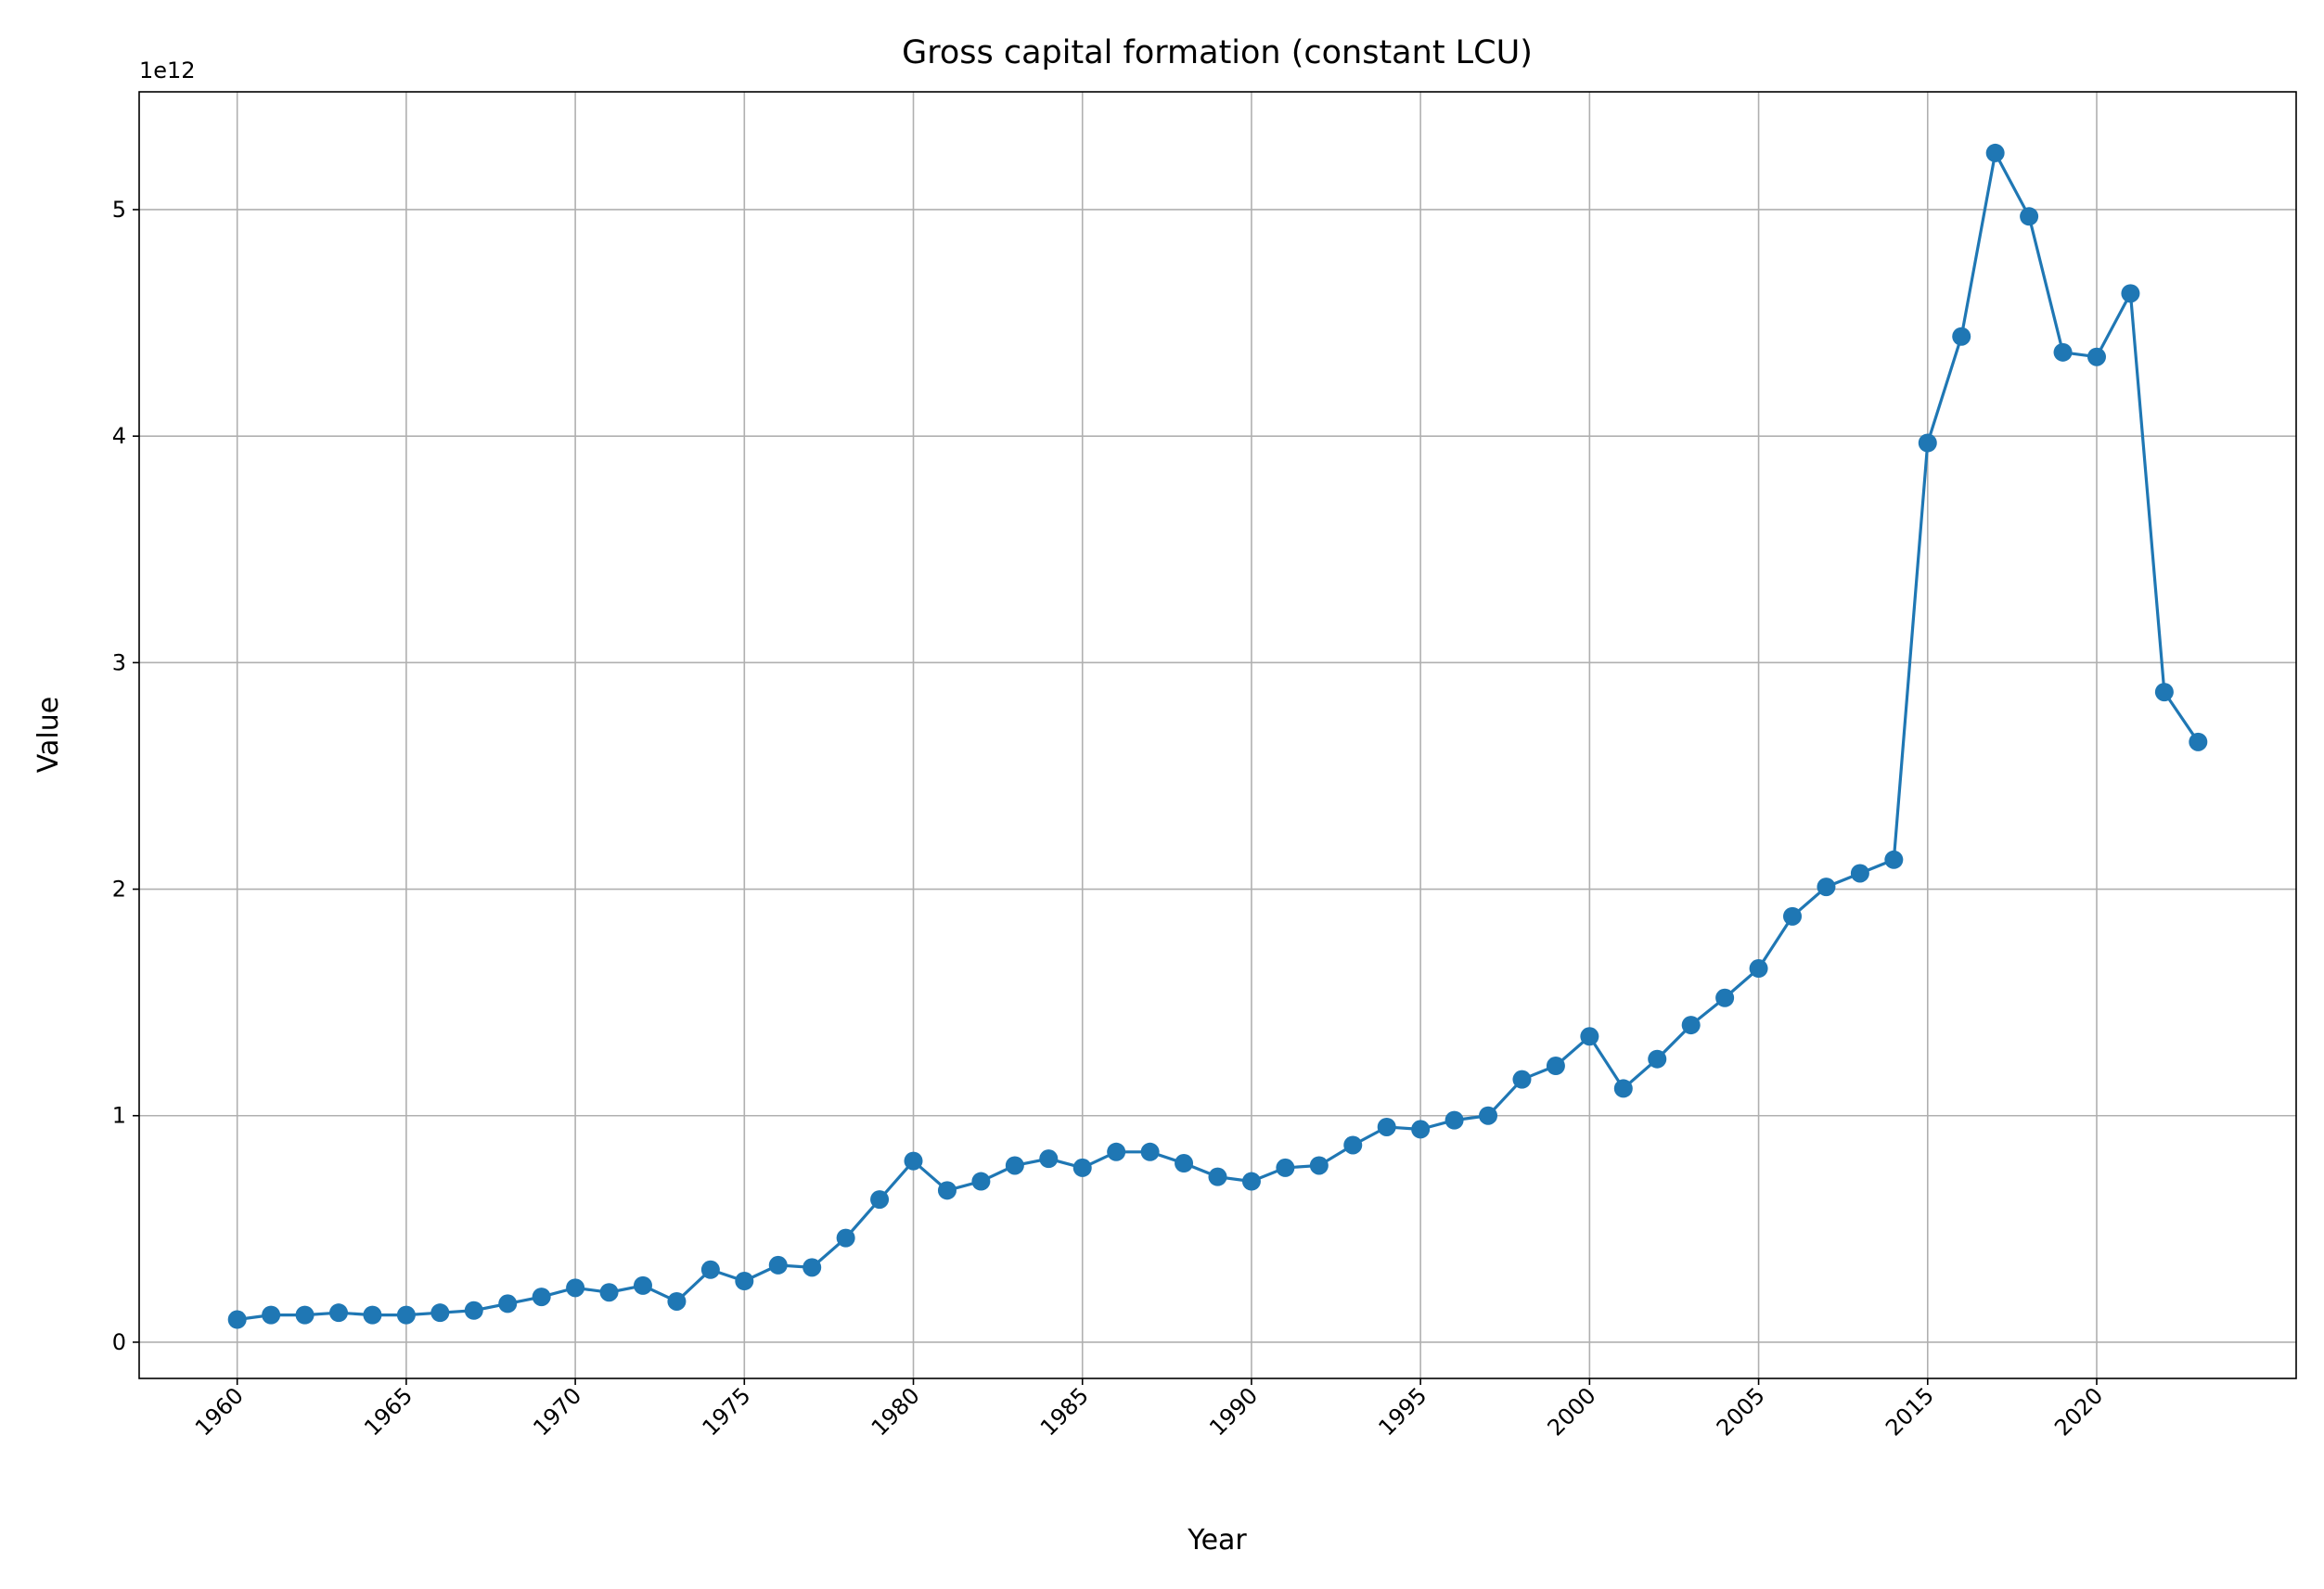 This screenshot has width=2324, height=1589. Describe the element at coordinates (1402, 1411) in the screenshot. I see `x-tick-label: 1995` at that location.